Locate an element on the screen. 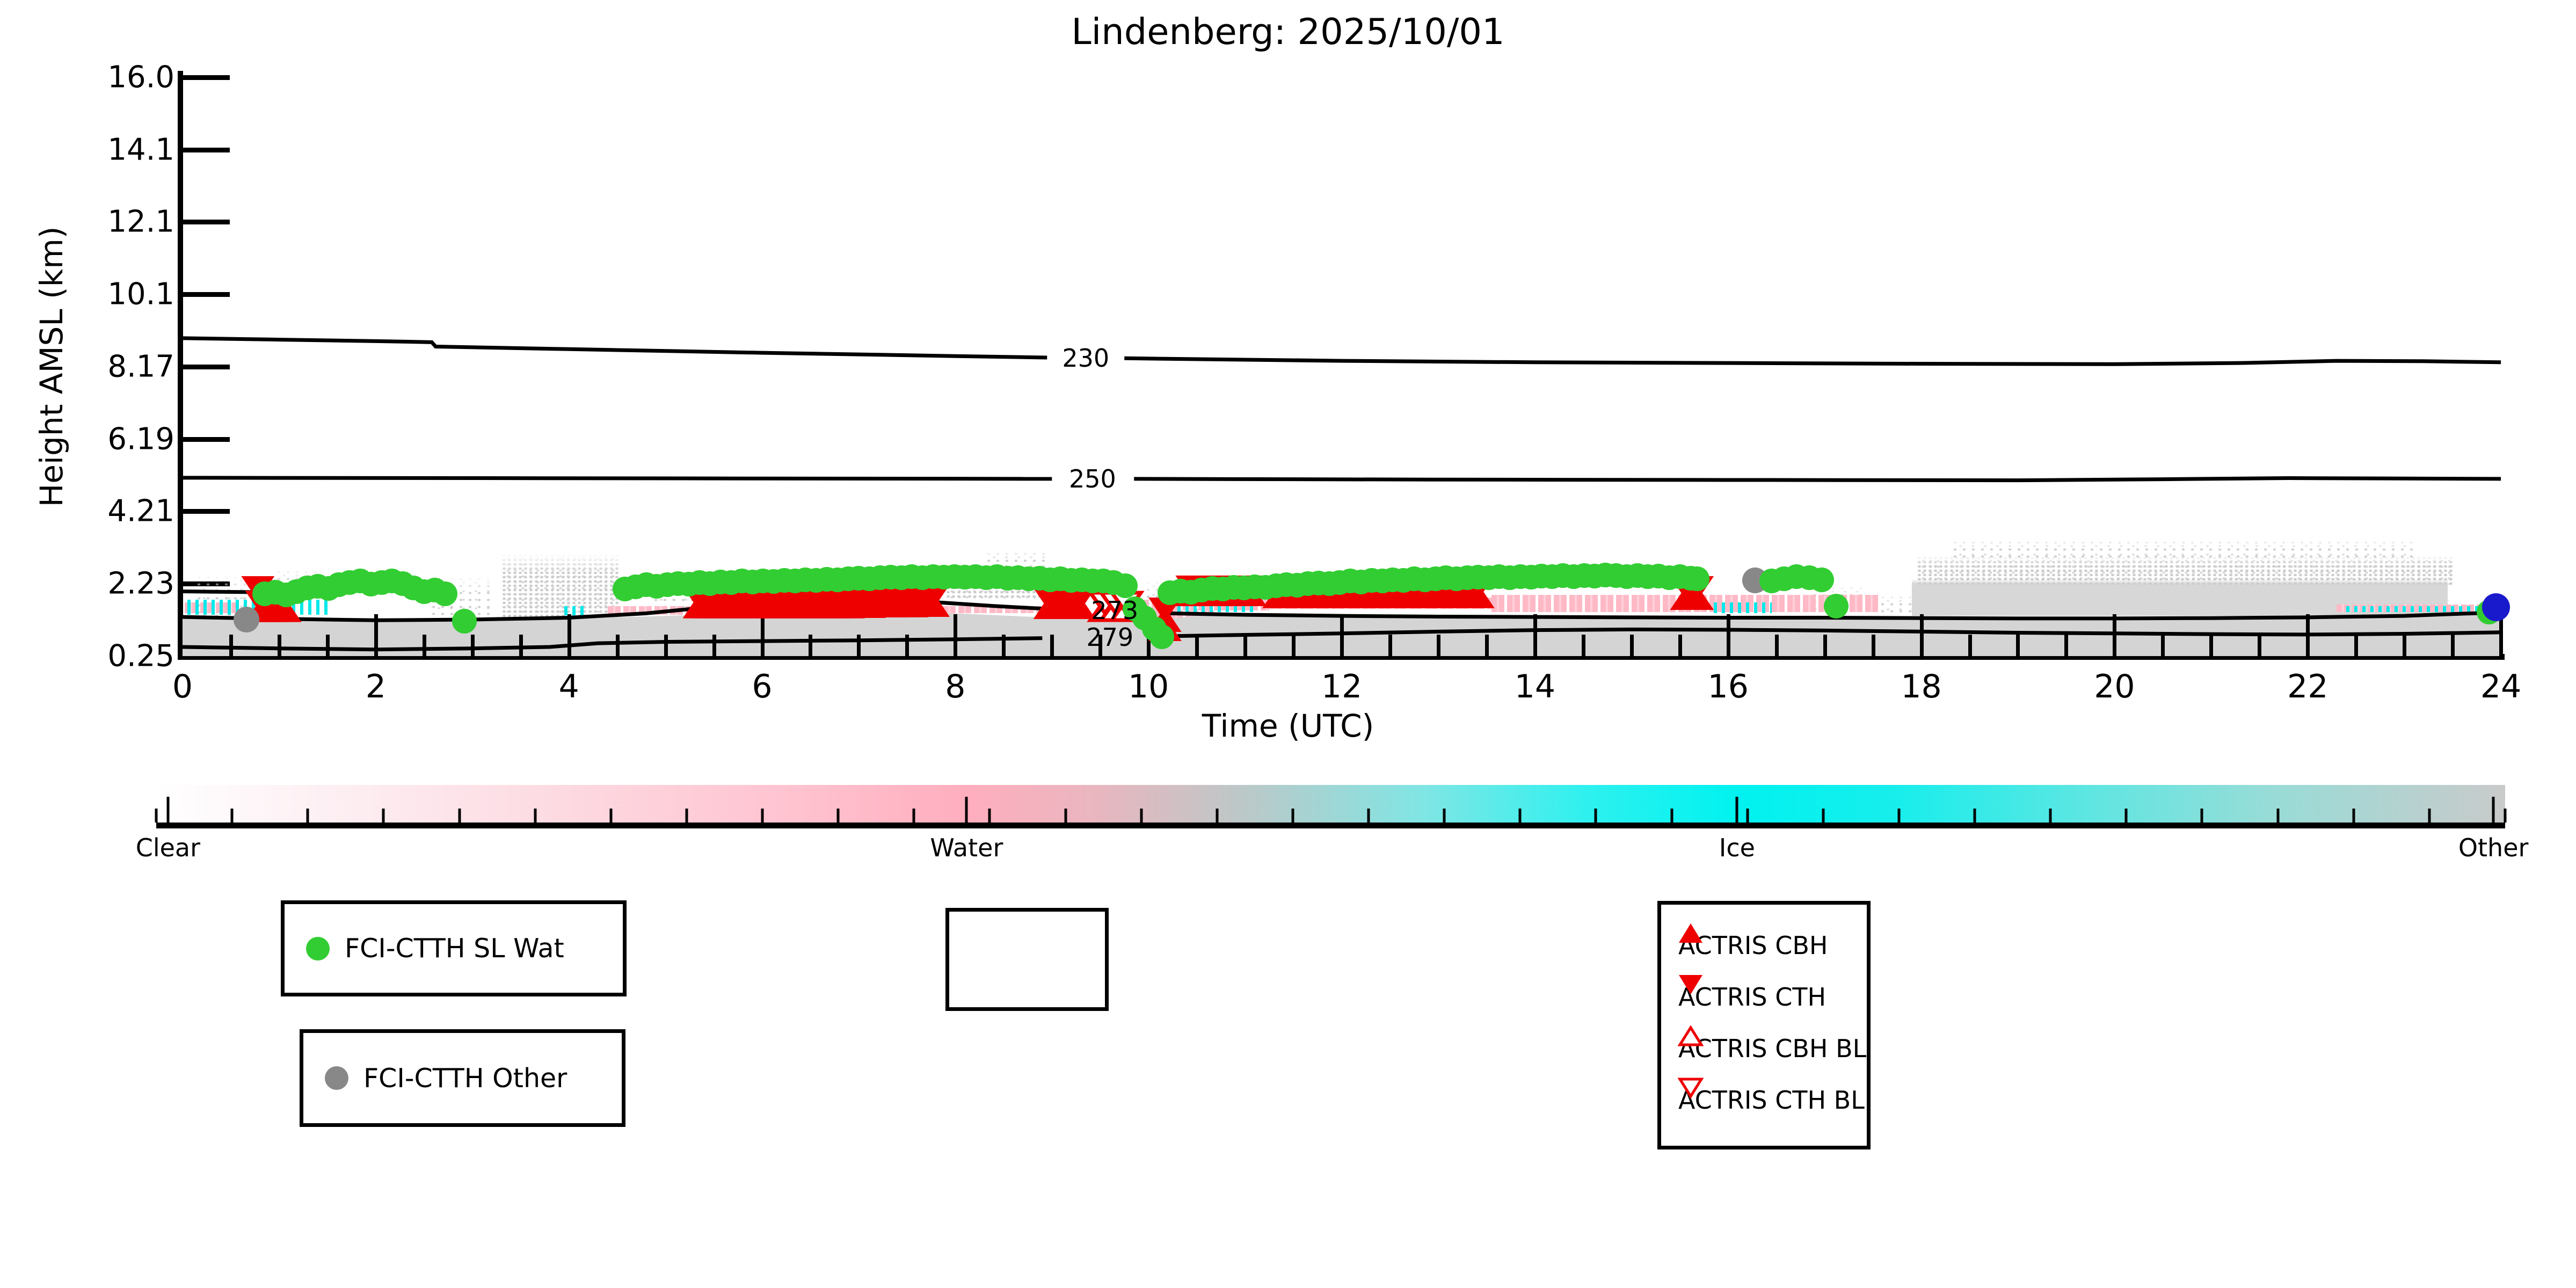 The width and height of the screenshot is (2576, 1288). colorbar-label-ice: Ice is located at coordinates (1737, 847).